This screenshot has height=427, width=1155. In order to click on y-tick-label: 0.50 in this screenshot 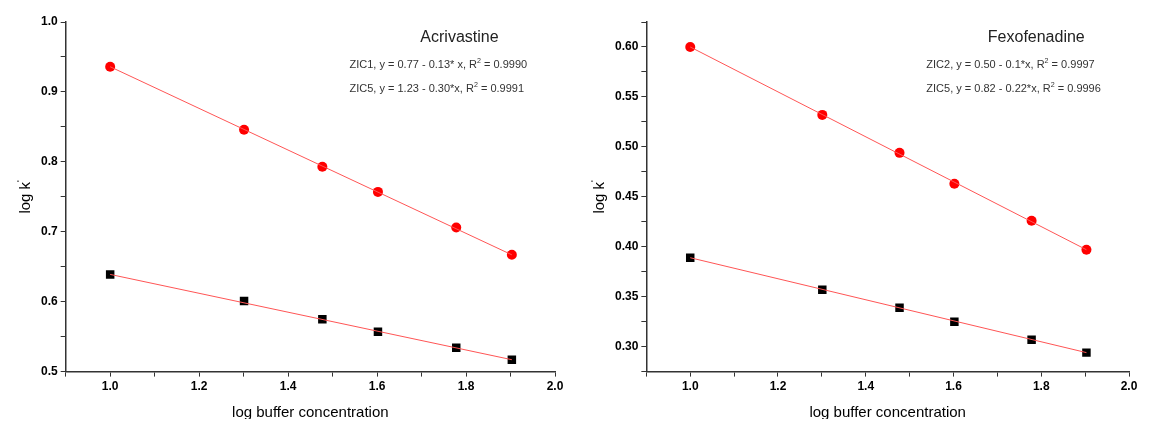, I will do `click(627, 146)`.